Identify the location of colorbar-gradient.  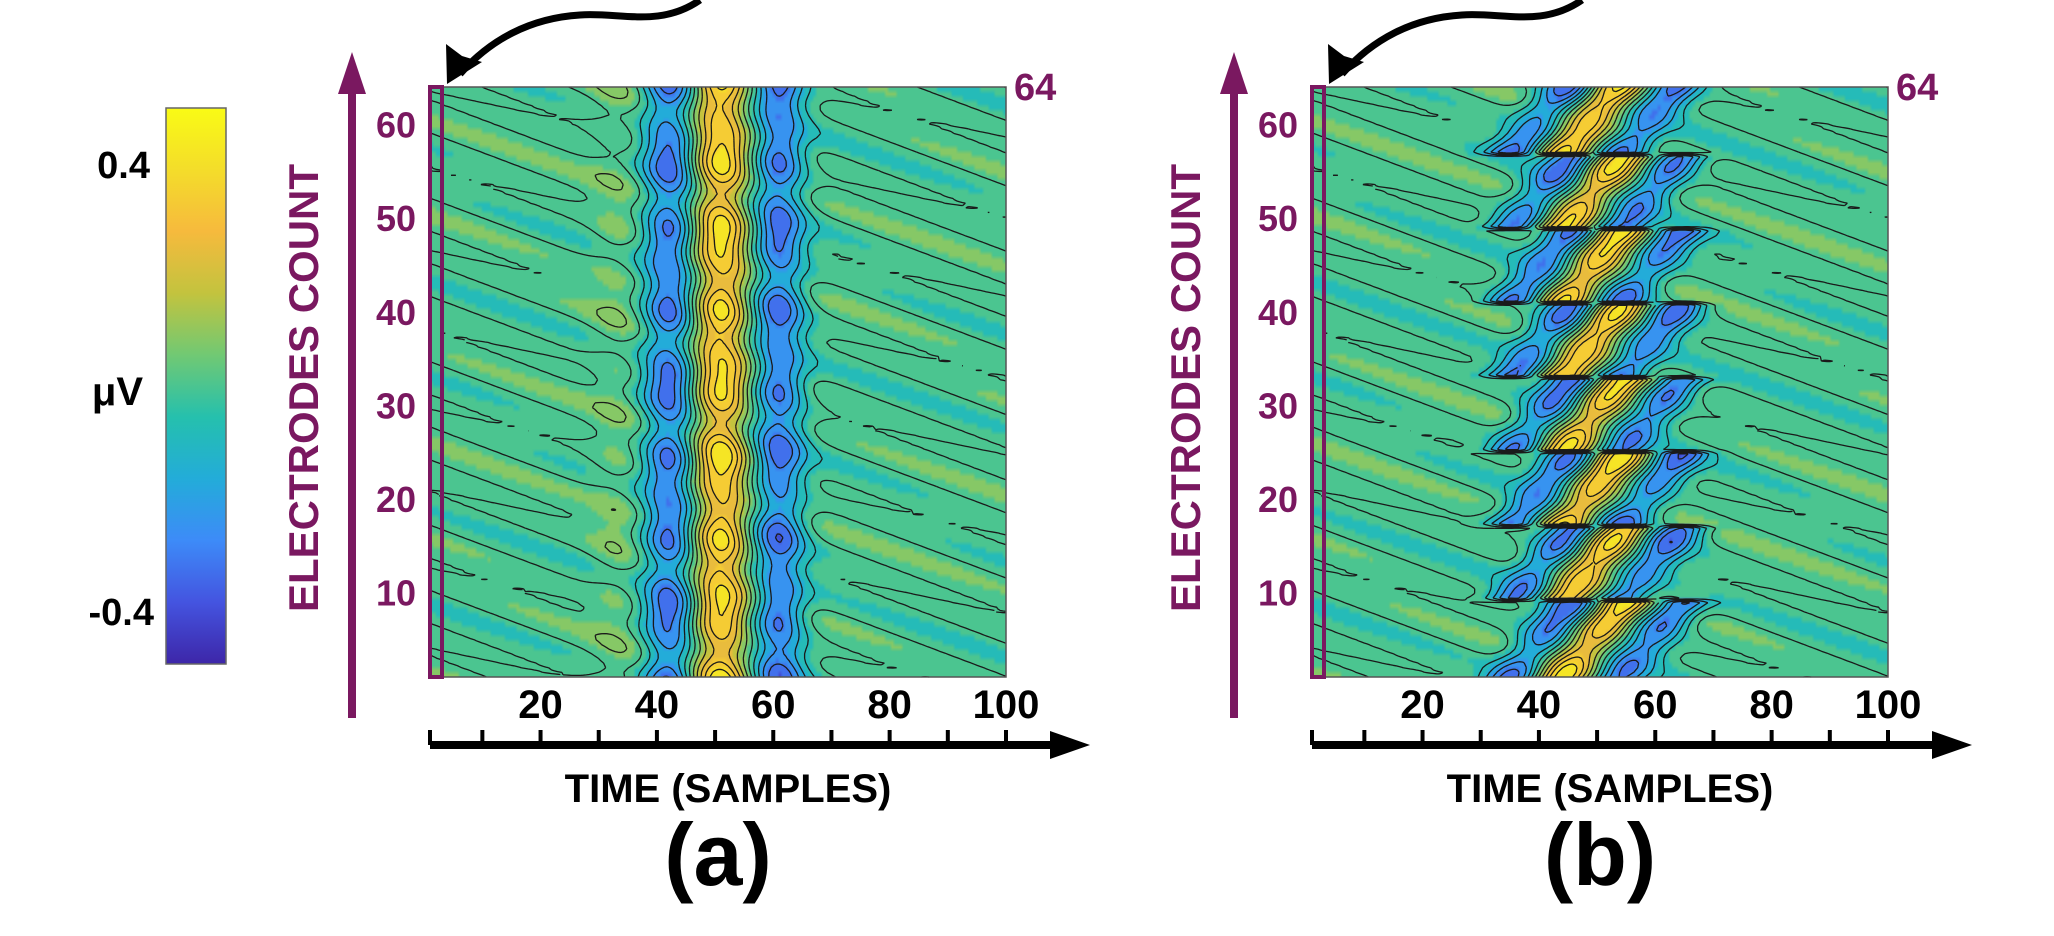
(196, 386).